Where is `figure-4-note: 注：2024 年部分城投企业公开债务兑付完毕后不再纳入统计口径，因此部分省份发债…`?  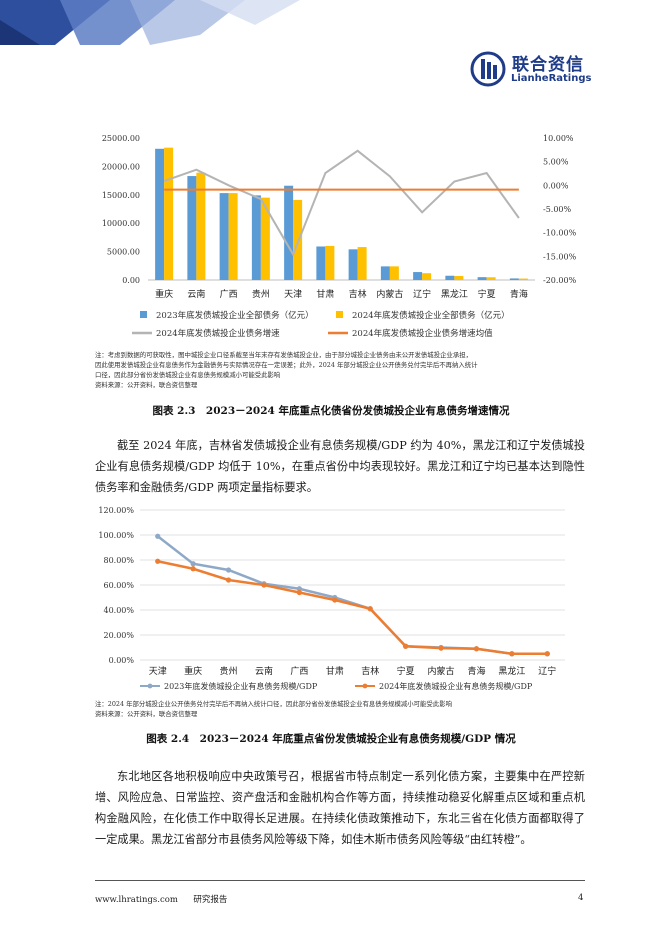 figure-4-note: 注：2024 年部分城投企业公开债务兑付完毕后不再纳入统计口径，因此部分省份发债… is located at coordinates (340, 709).